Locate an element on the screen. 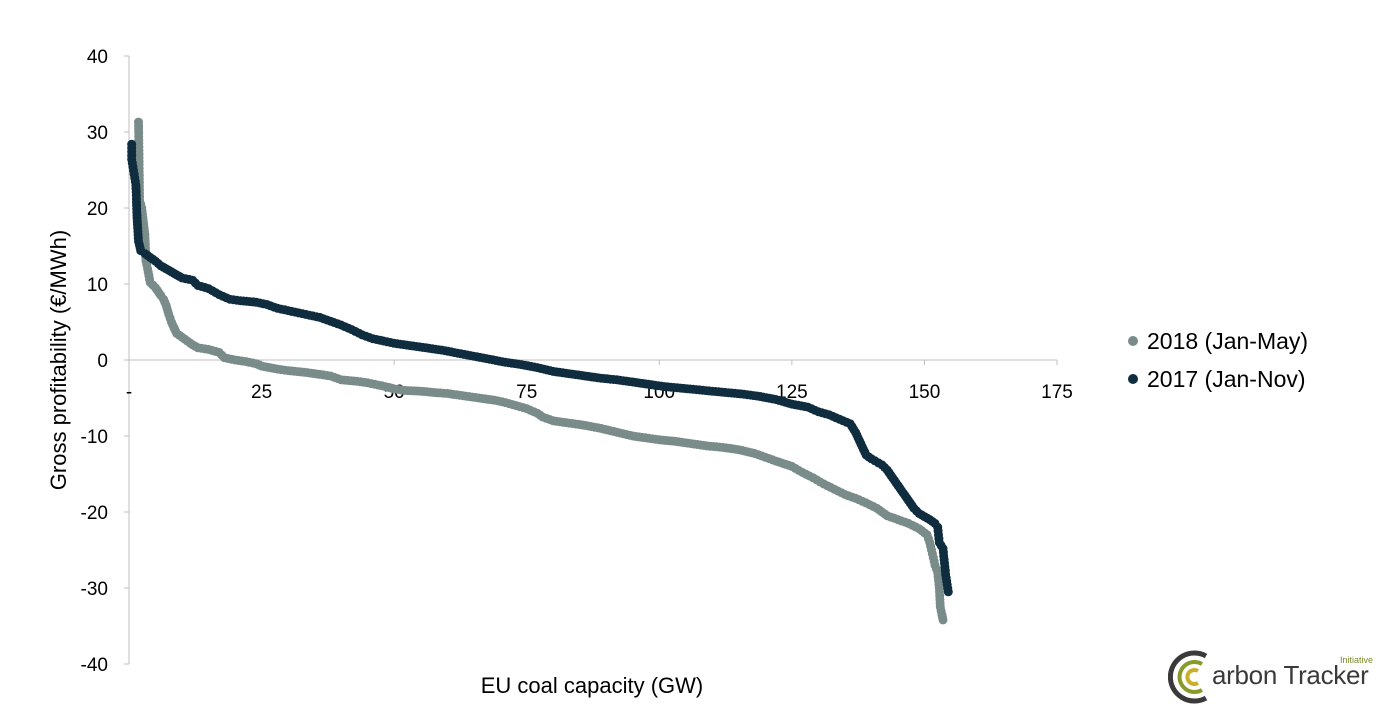 The height and width of the screenshot is (720, 1399). legend: 2018 (Jan-May) 2017 (Jan-Nov) is located at coordinates (1218, 360).